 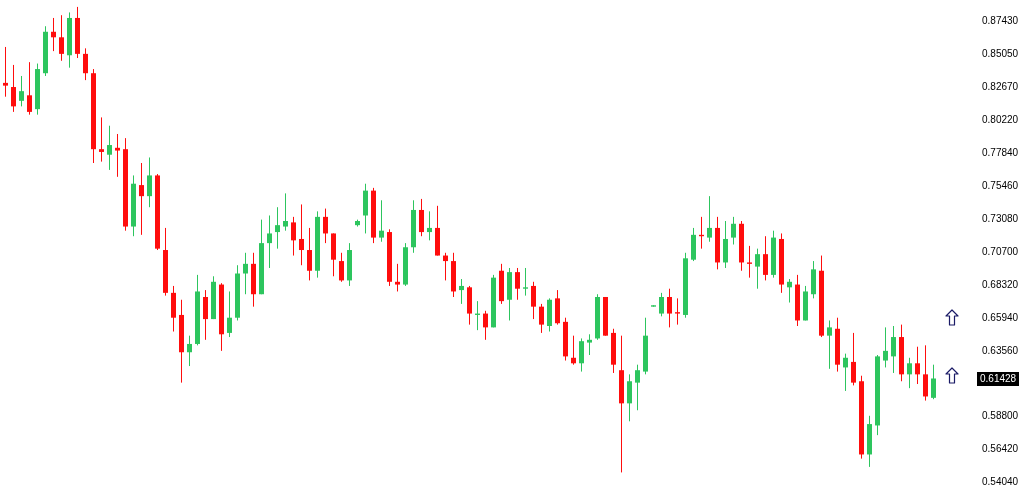 What do you see at coordinates (1000, 186) in the screenshot?
I see `y-tick-label: 0.75460` at bounding box center [1000, 186].